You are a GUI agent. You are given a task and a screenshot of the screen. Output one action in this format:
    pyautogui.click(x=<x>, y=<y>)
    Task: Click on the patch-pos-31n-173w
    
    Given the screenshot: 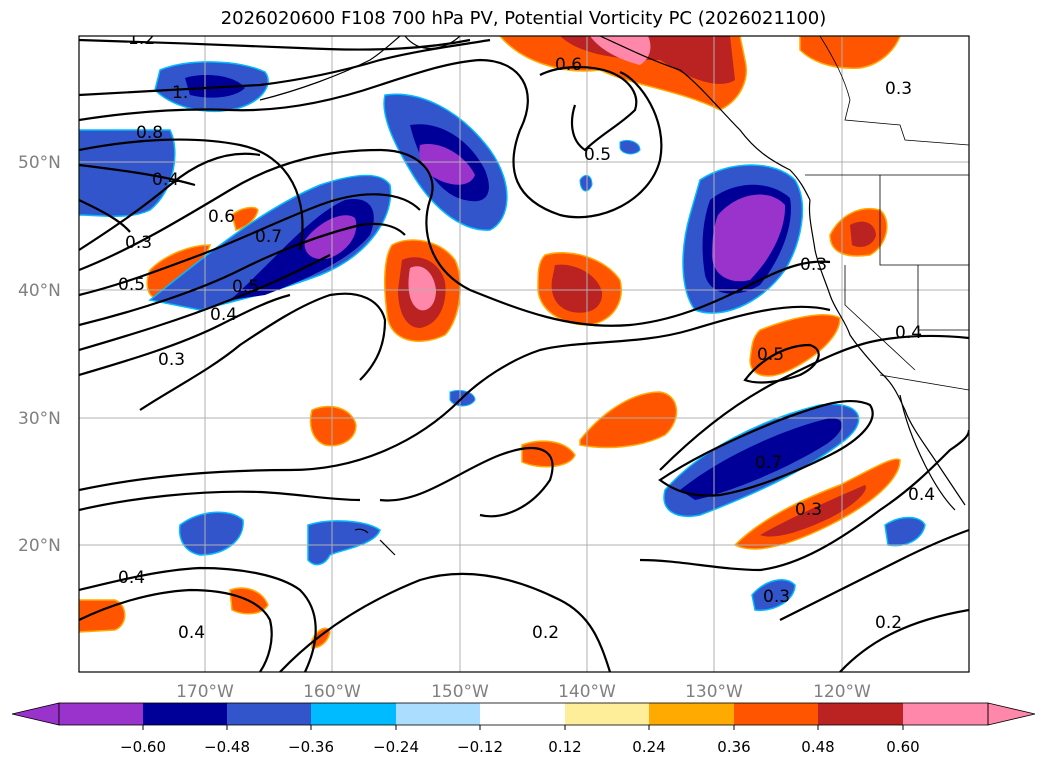 What is the action you would take?
    pyautogui.click(x=333, y=426)
    